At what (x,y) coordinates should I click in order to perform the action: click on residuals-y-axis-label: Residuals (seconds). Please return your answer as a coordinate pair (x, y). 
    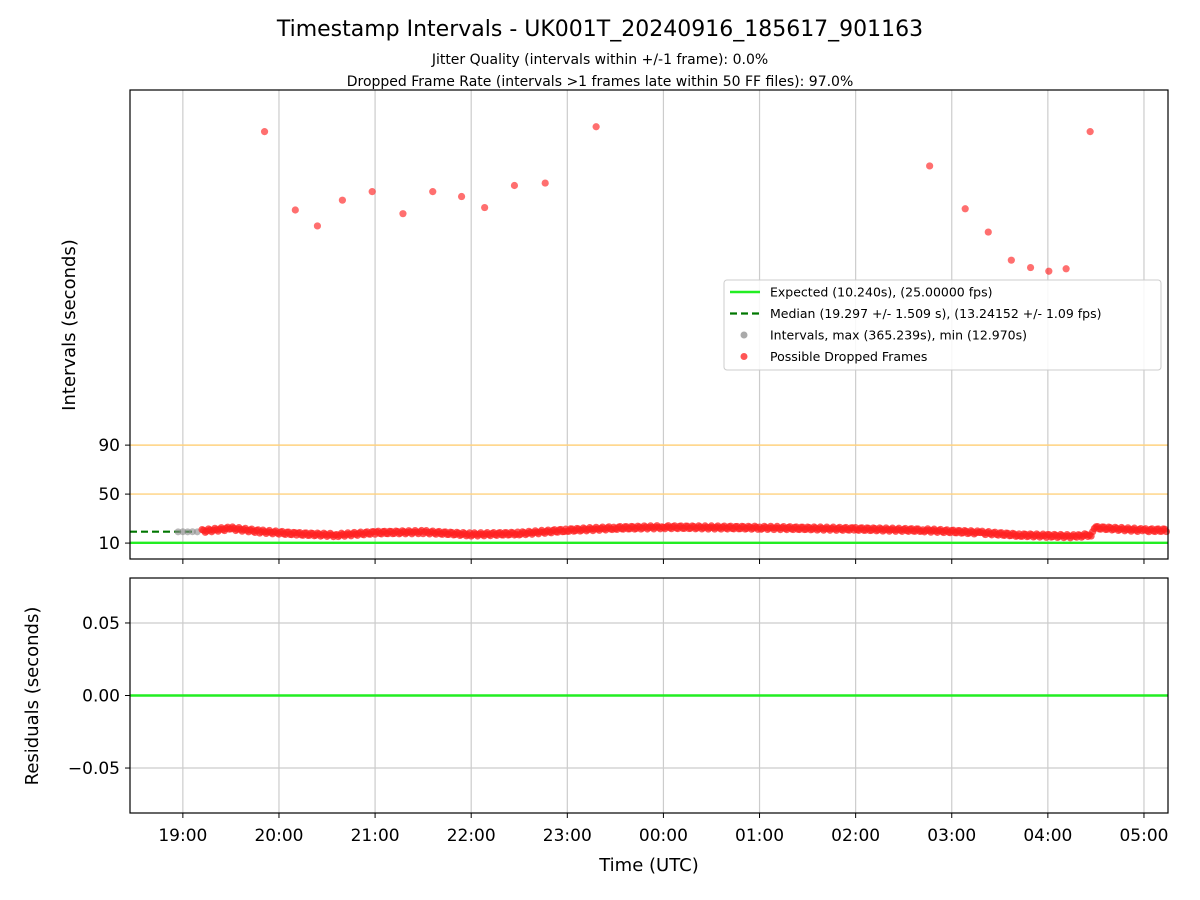
    Looking at the image, I should click on (32, 696).